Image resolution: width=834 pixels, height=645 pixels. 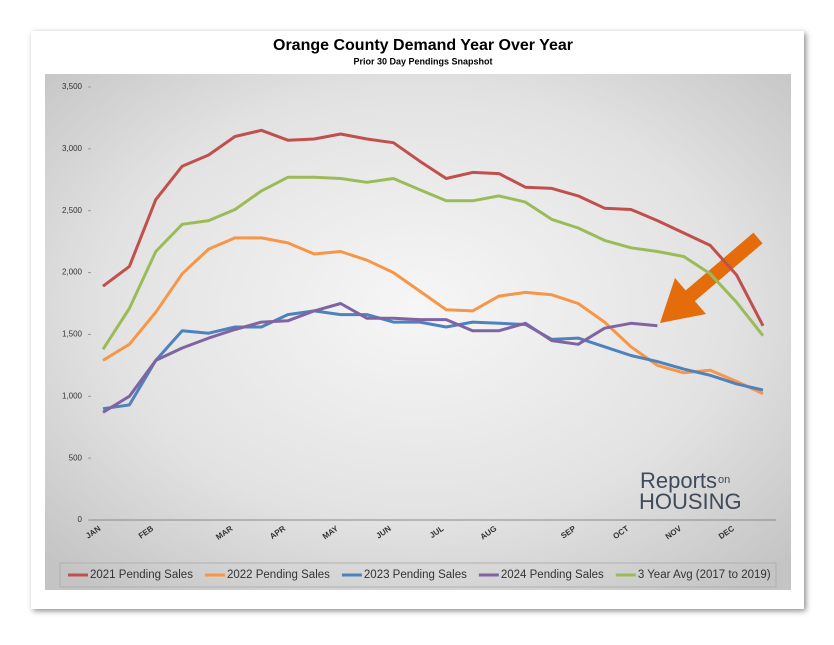 What do you see at coordinates (72, 395) in the screenshot?
I see `y-tick-label: 1,000` at bounding box center [72, 395].